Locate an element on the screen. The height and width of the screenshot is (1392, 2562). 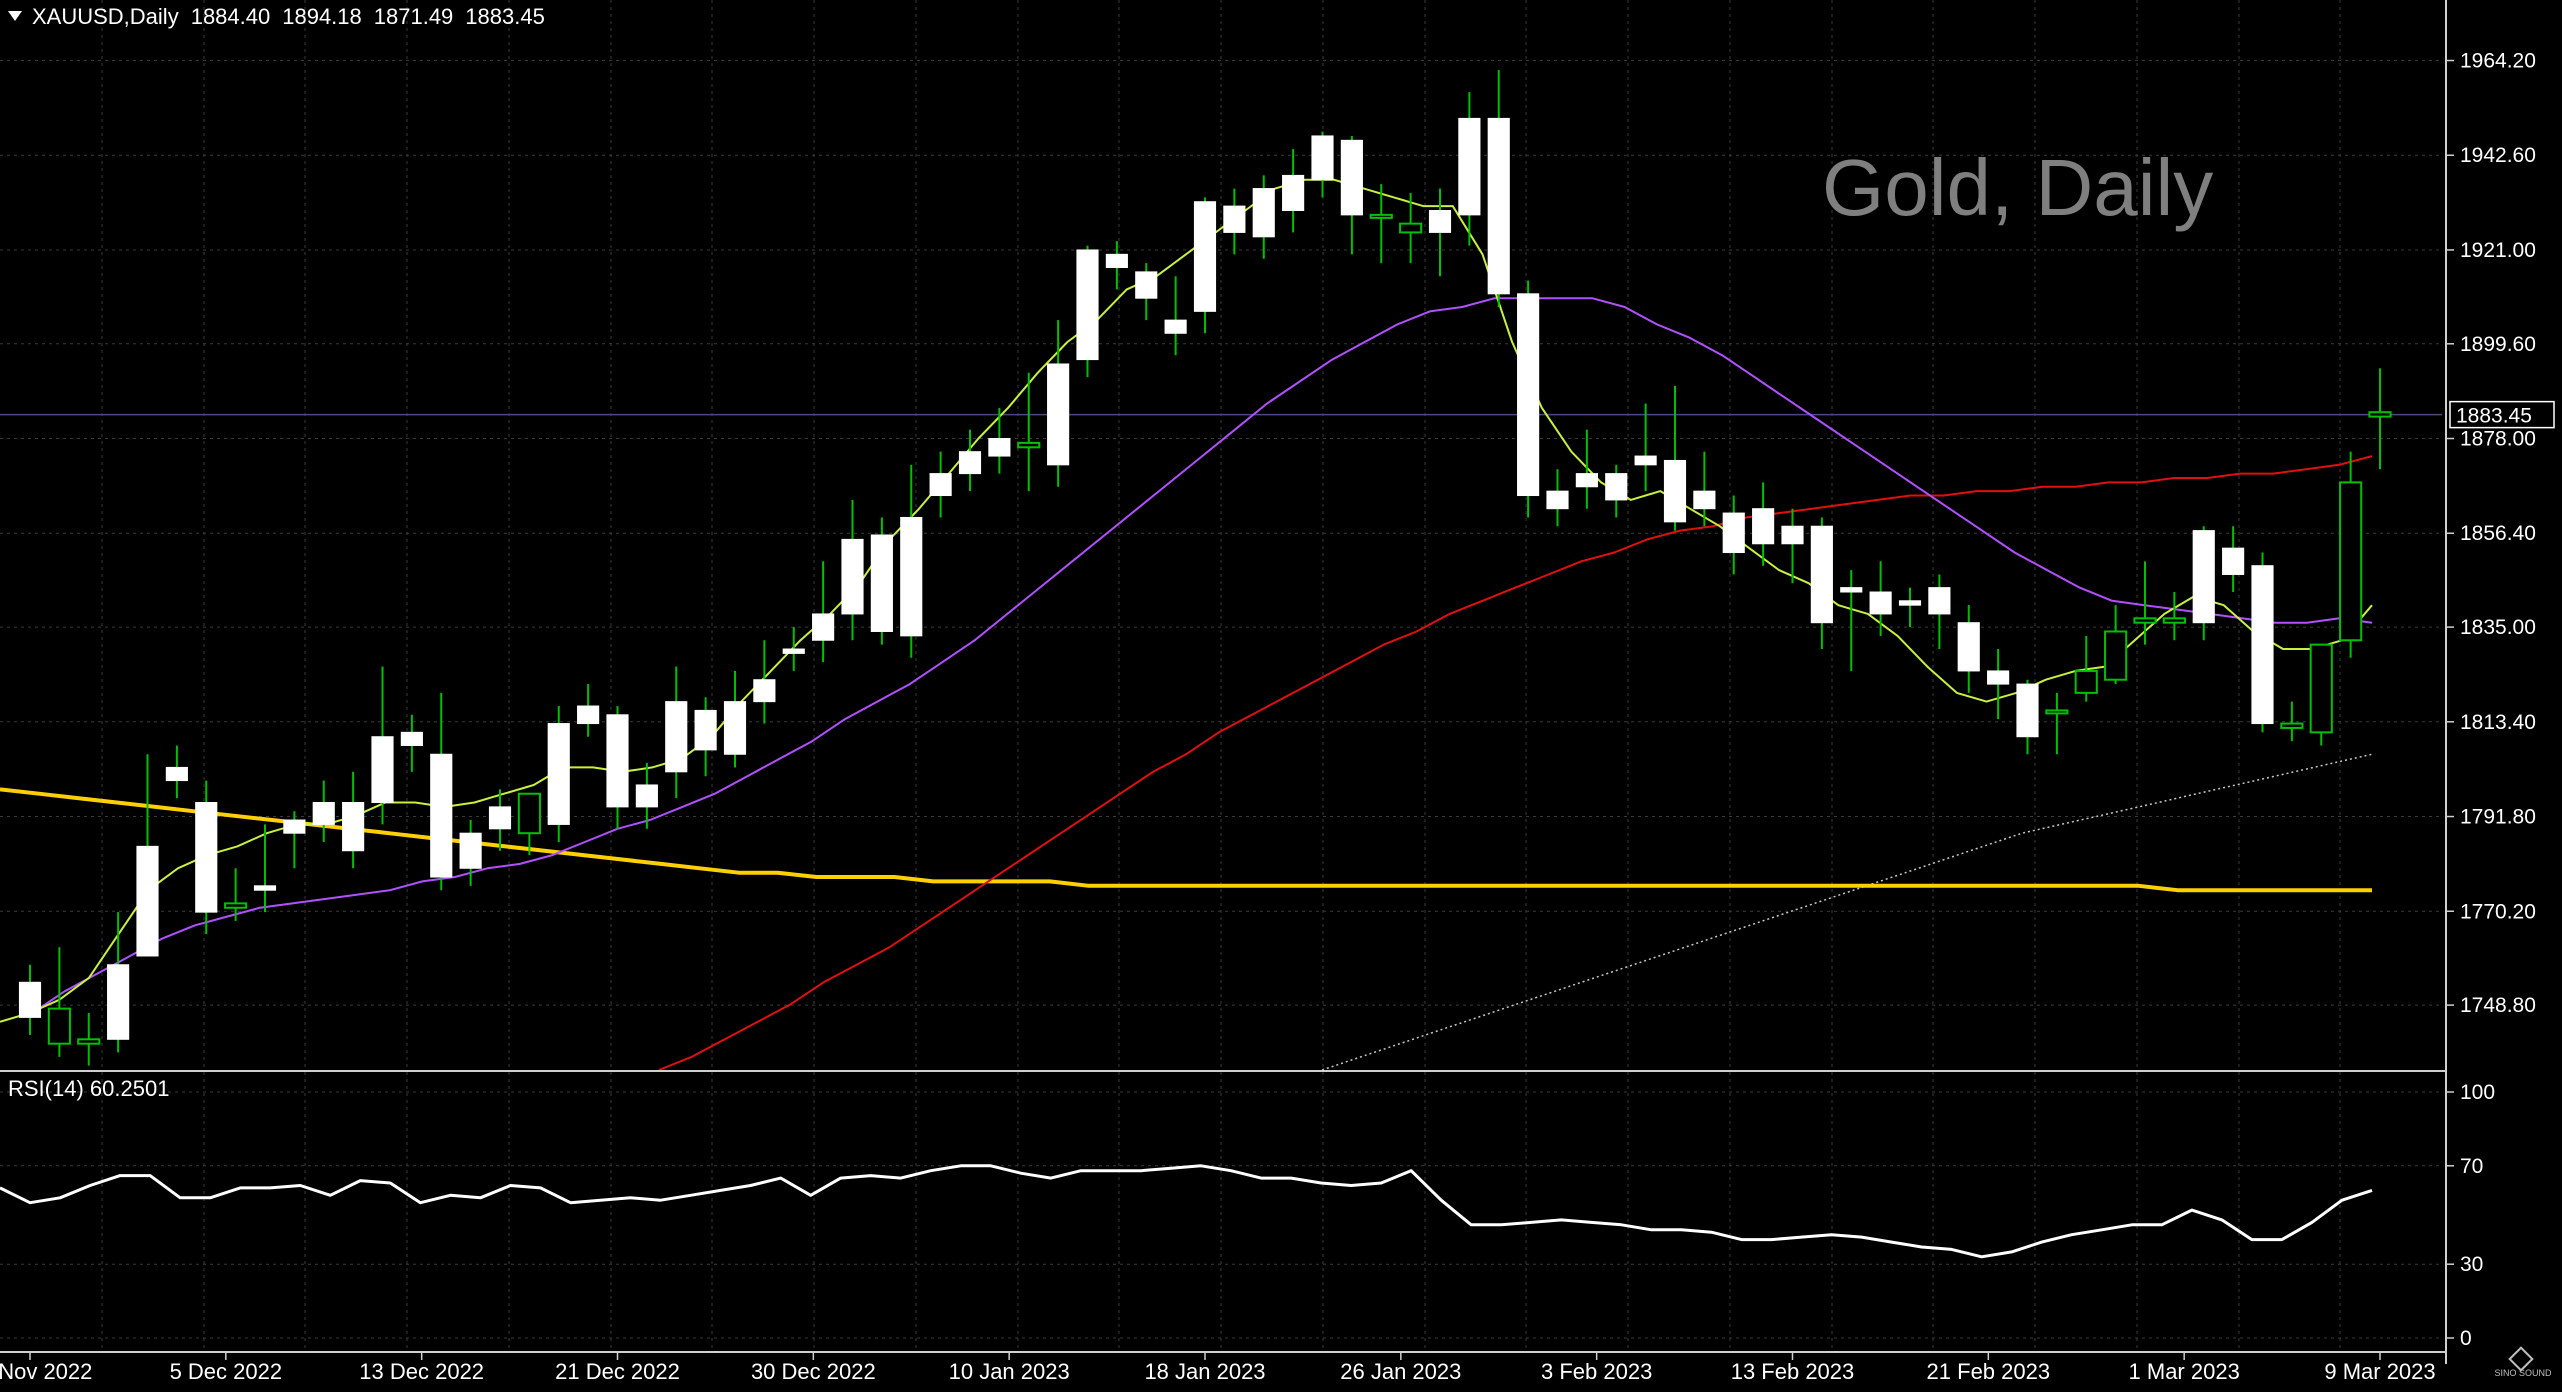
price-tick-label: 1770.20 is located at coordinates (2498, 911).